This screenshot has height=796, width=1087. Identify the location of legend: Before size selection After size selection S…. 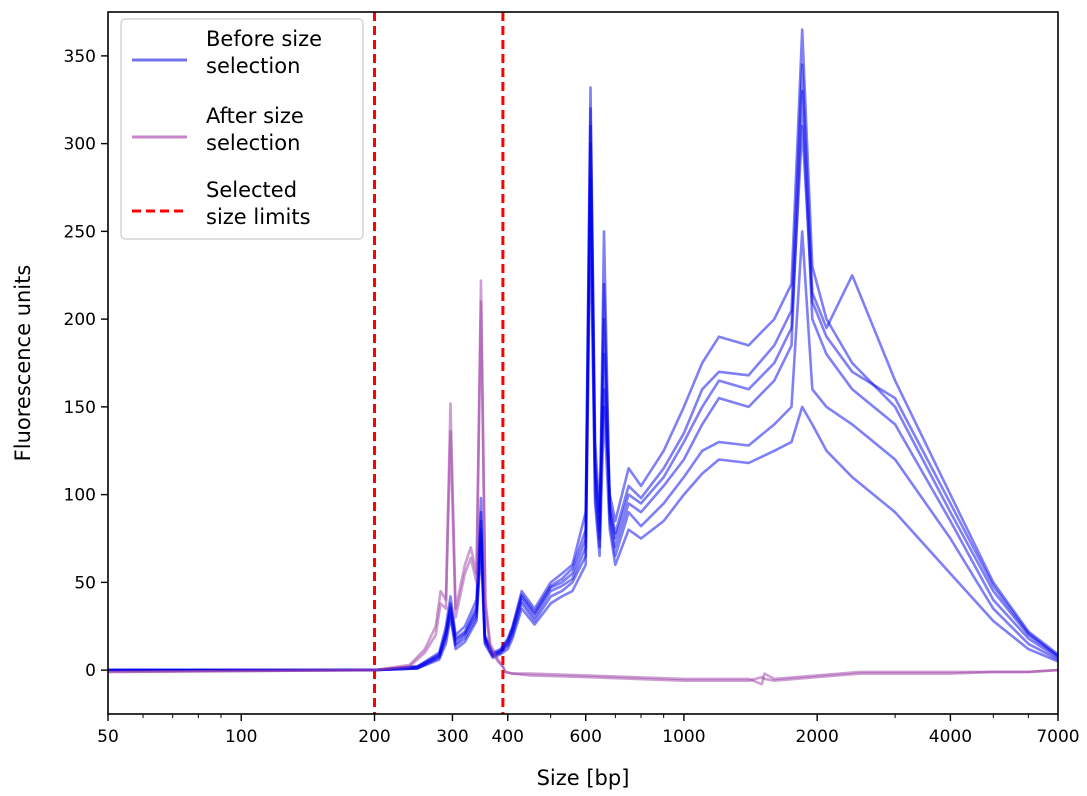
(242, 129).